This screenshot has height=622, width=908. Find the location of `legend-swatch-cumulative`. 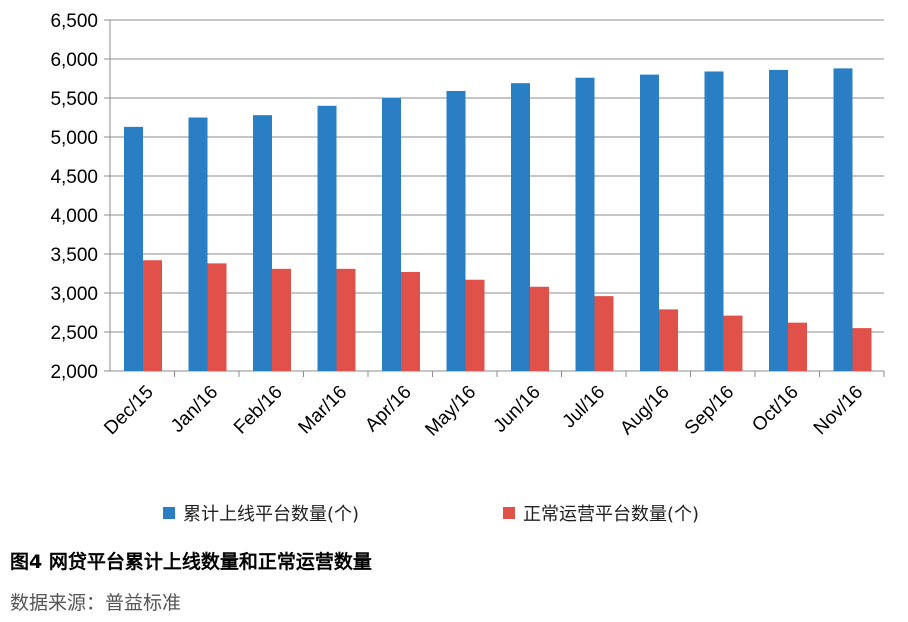

legend-swatch-cumulative is located at coordinates (169, 513).